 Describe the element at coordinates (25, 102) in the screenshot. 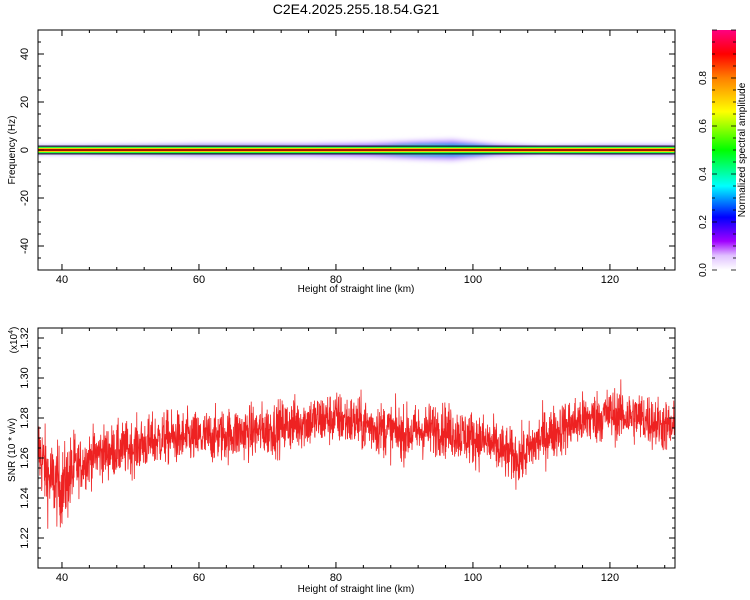

I see `y-tick-label: 20` at that location.